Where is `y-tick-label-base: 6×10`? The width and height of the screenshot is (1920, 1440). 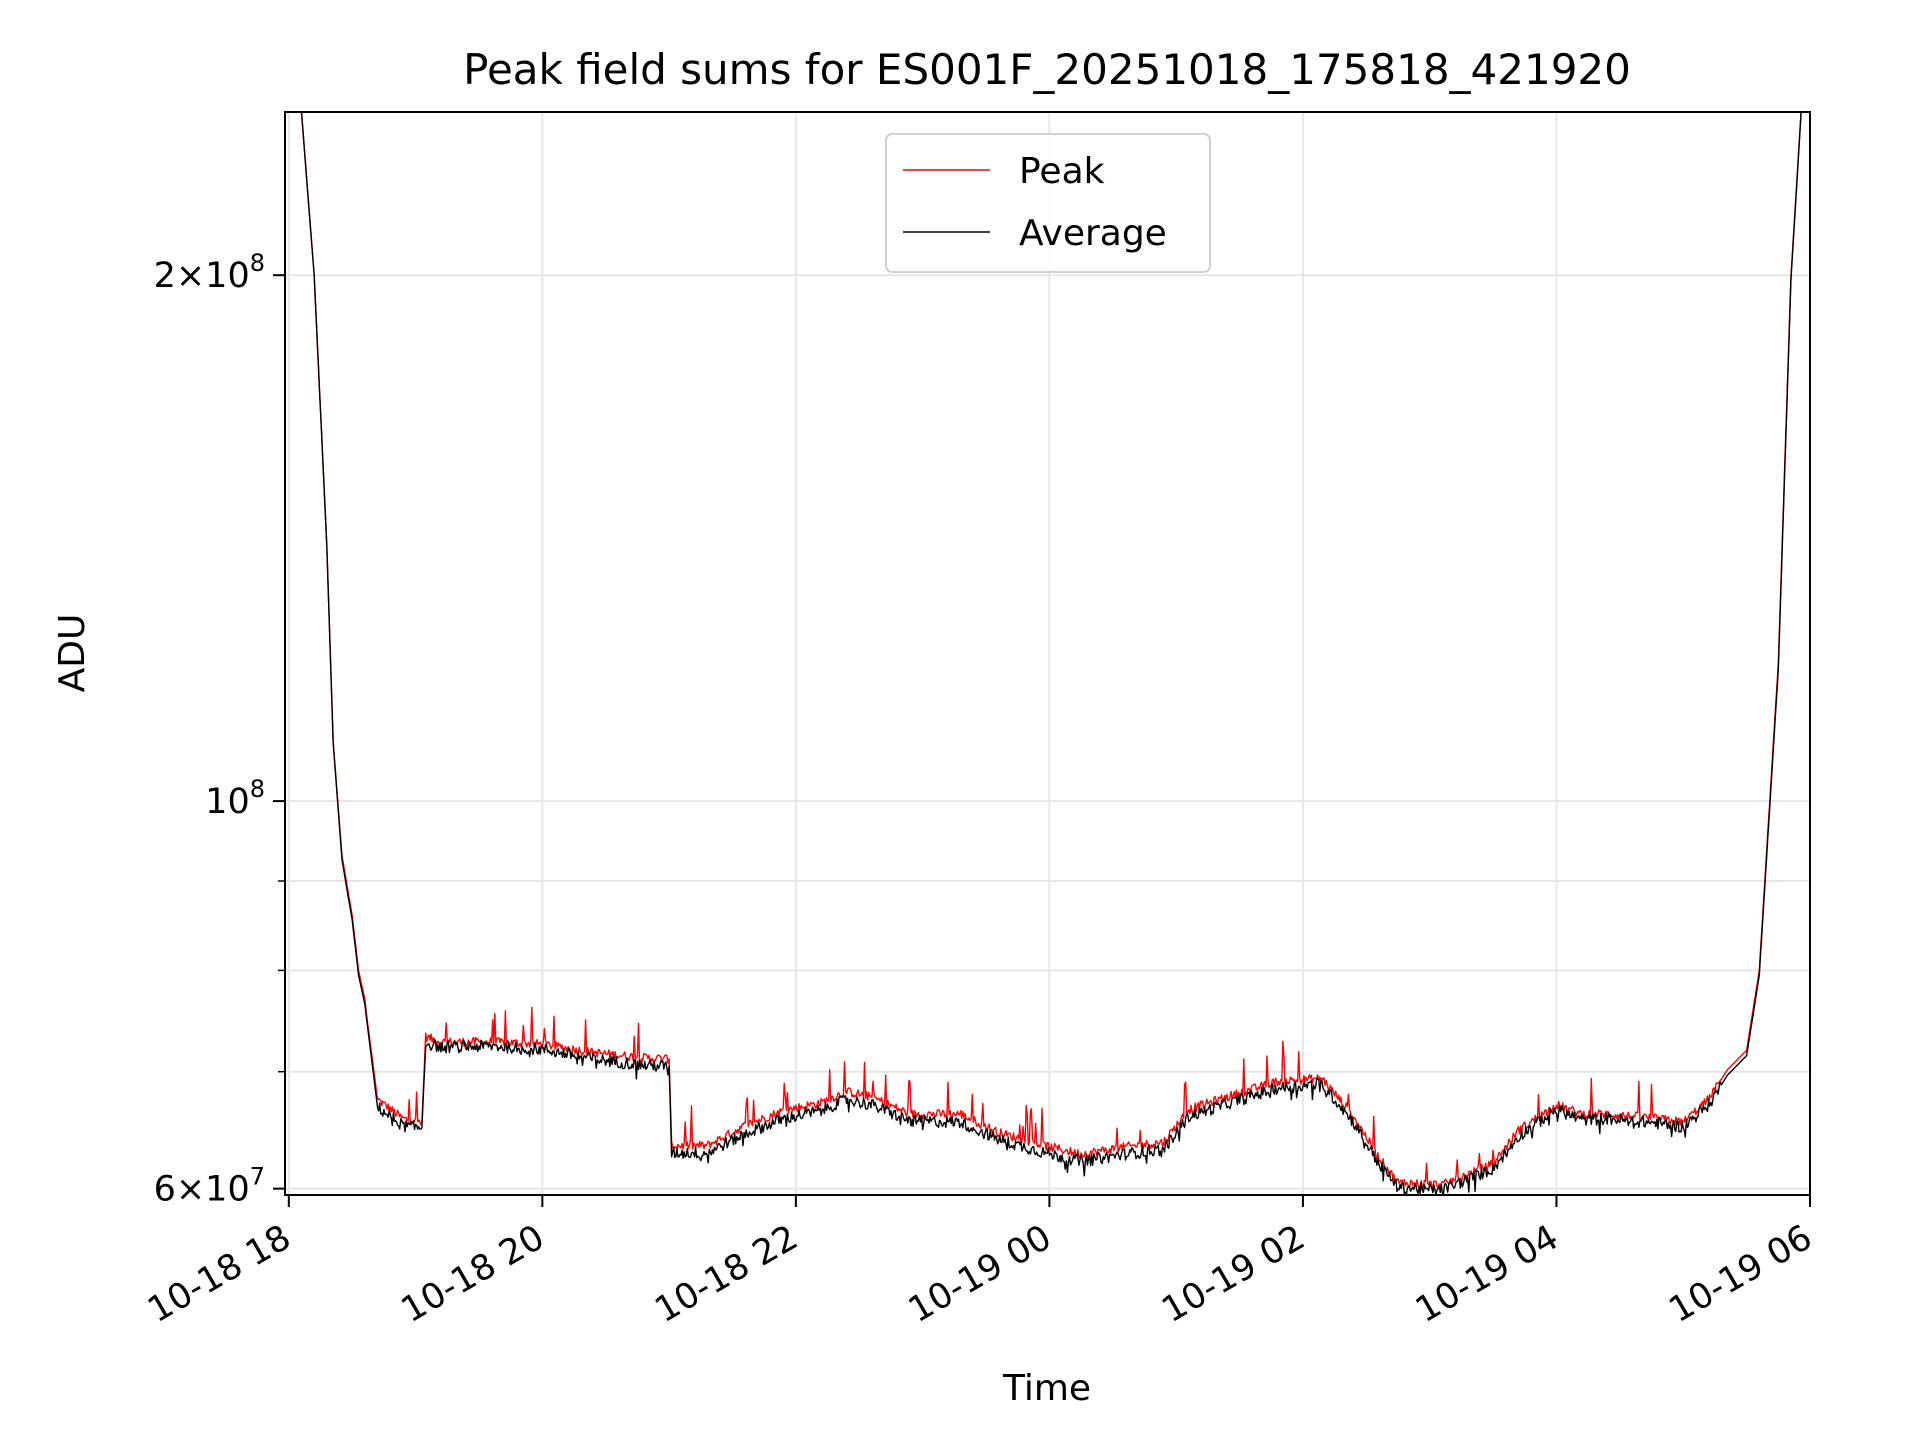 y-tick-label-base: 6×10 is located at coordinates (202, 1190).